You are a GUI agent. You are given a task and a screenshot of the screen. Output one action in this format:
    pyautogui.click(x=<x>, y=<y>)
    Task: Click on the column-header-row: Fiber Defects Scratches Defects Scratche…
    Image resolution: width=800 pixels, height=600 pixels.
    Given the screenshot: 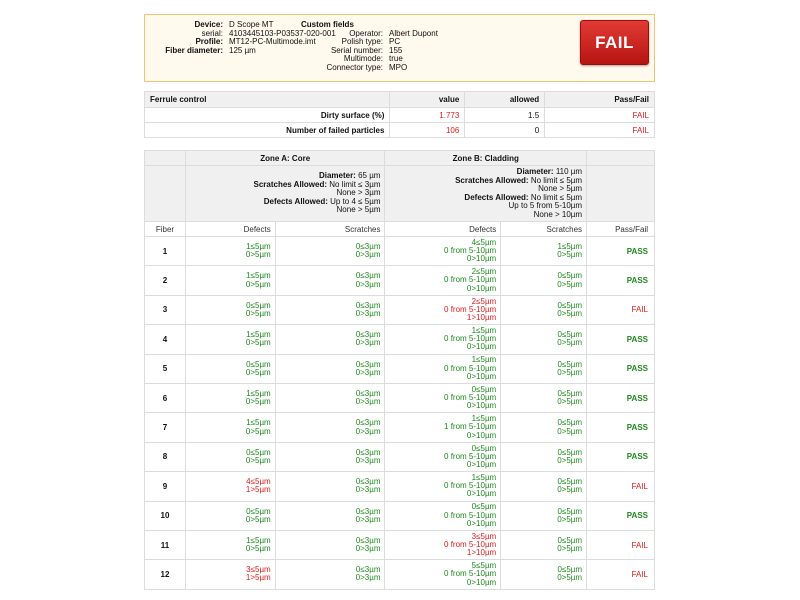 What is the action you would take?
    pyautogui.click(x=399, y=229)
    